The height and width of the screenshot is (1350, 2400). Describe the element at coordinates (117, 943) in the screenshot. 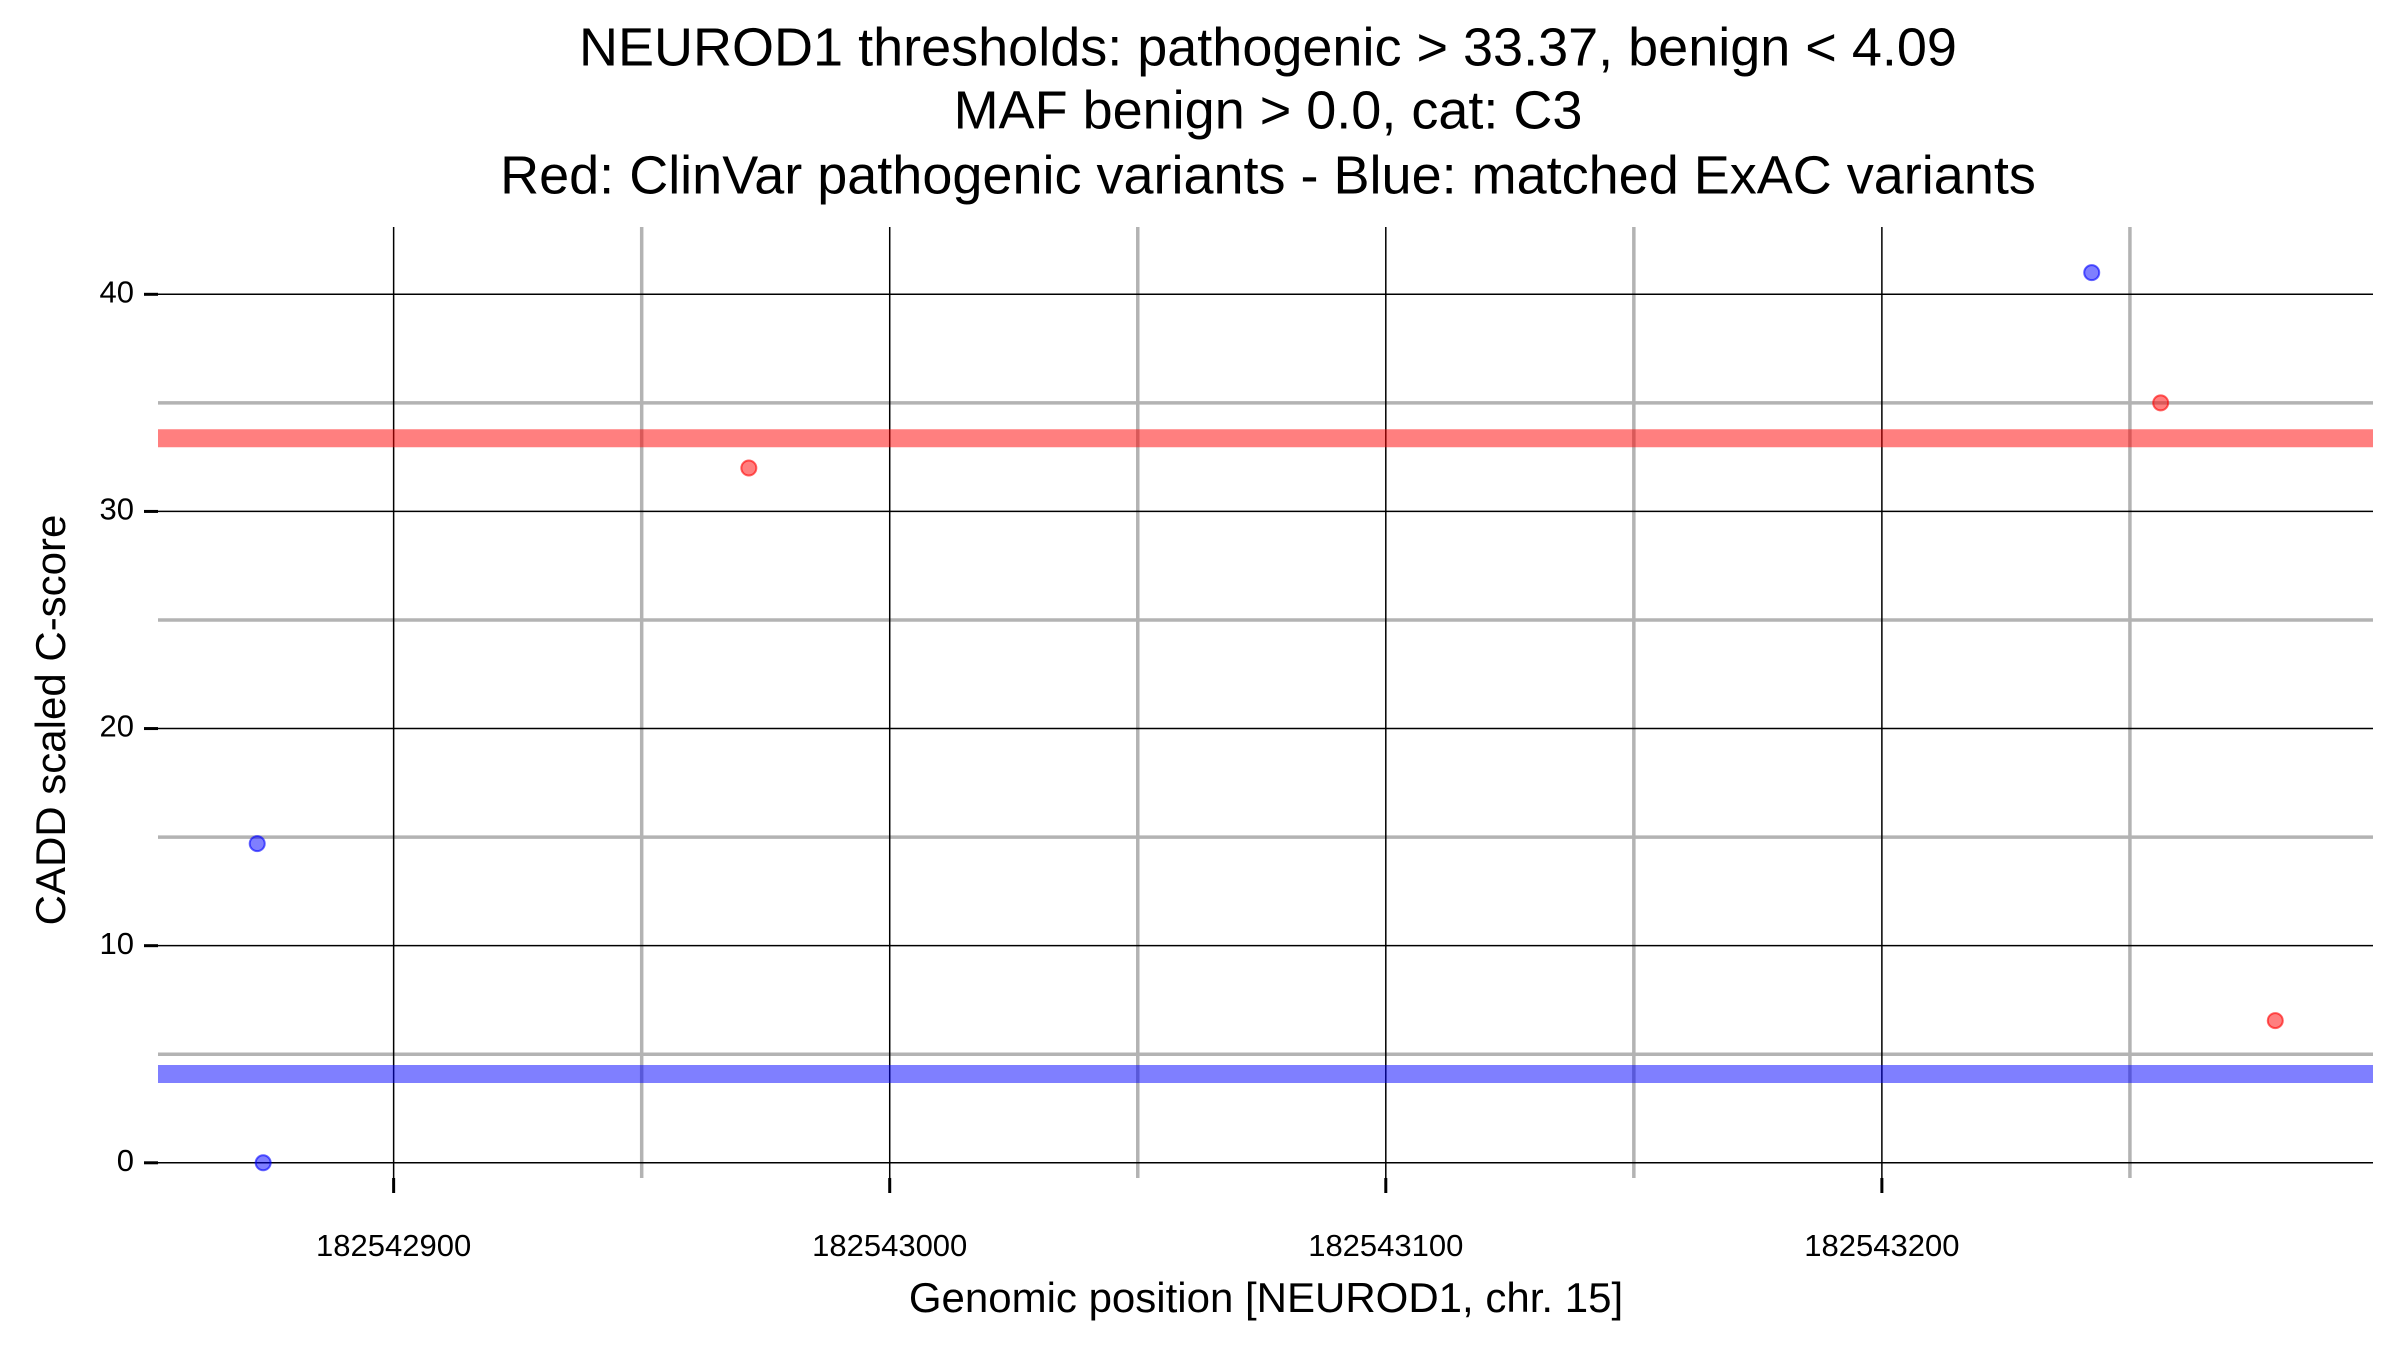

I see `y-tick-label: 10` at that location.